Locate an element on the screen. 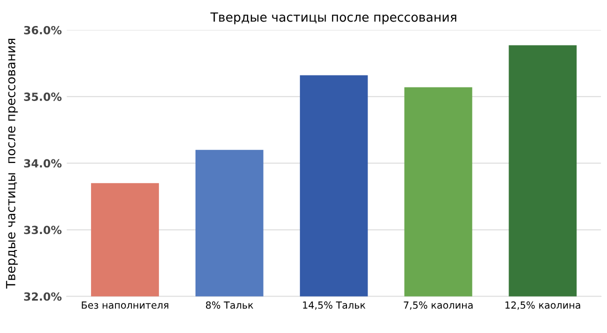  y-tick-label: 32.0% is located at coordinates (43, 296).